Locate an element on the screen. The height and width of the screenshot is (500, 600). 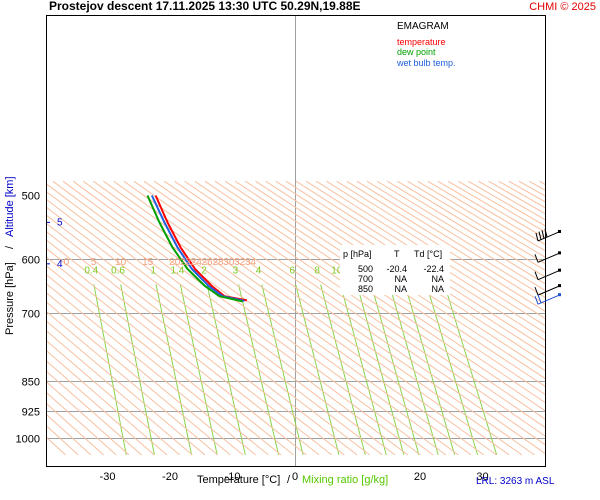
legend-temperature: temperature is located at coordinates (421, 42).